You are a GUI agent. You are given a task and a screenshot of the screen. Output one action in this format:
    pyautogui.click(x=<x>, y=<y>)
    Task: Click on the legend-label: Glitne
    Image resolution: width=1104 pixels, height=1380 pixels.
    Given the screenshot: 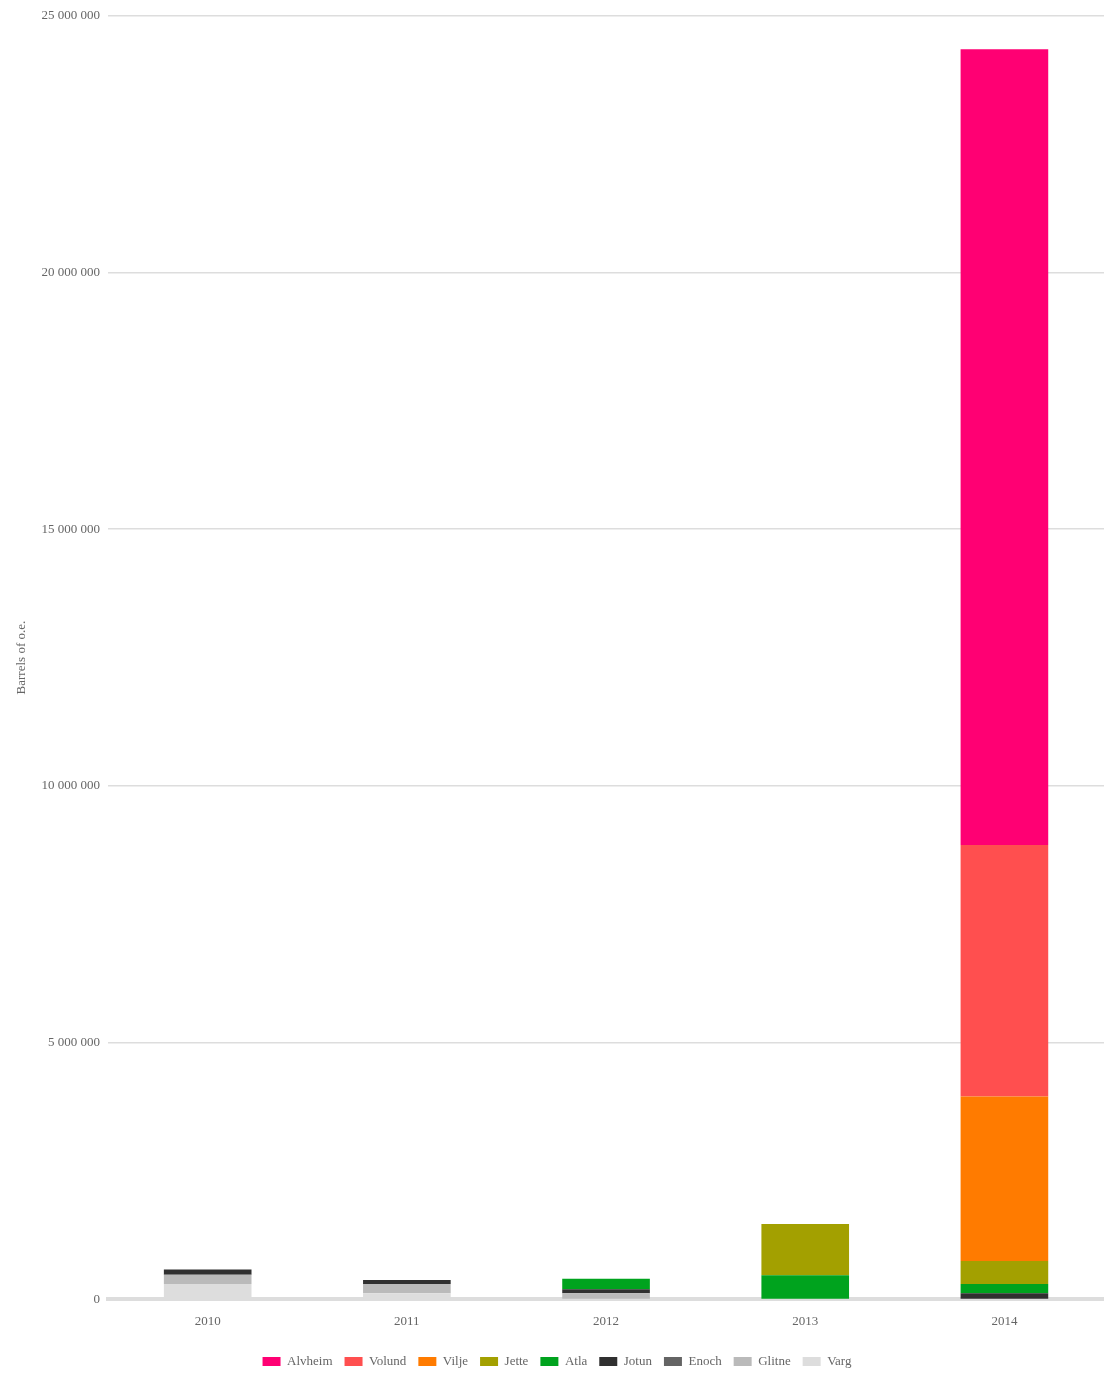 What is the action you would take?
    pyautogui.click(x=774, y=1360)
    